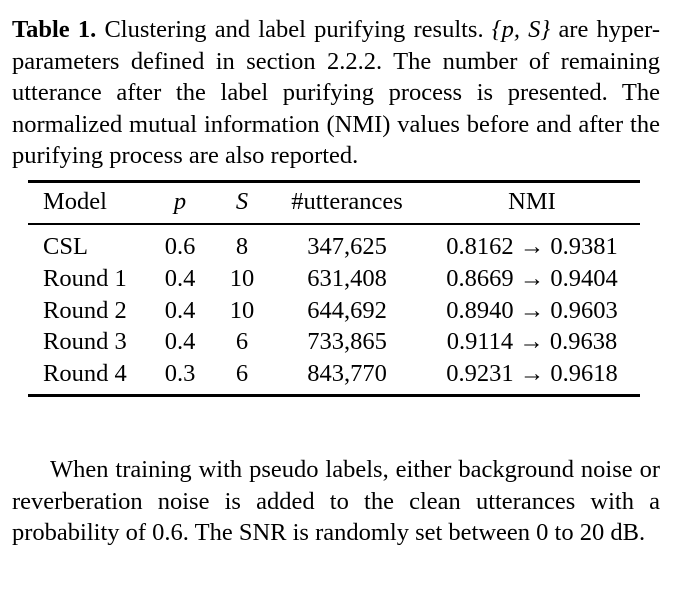  Describe the element at coordinates (51, 29) in the screenshot. I see `caption-label: Table 1` at that location.